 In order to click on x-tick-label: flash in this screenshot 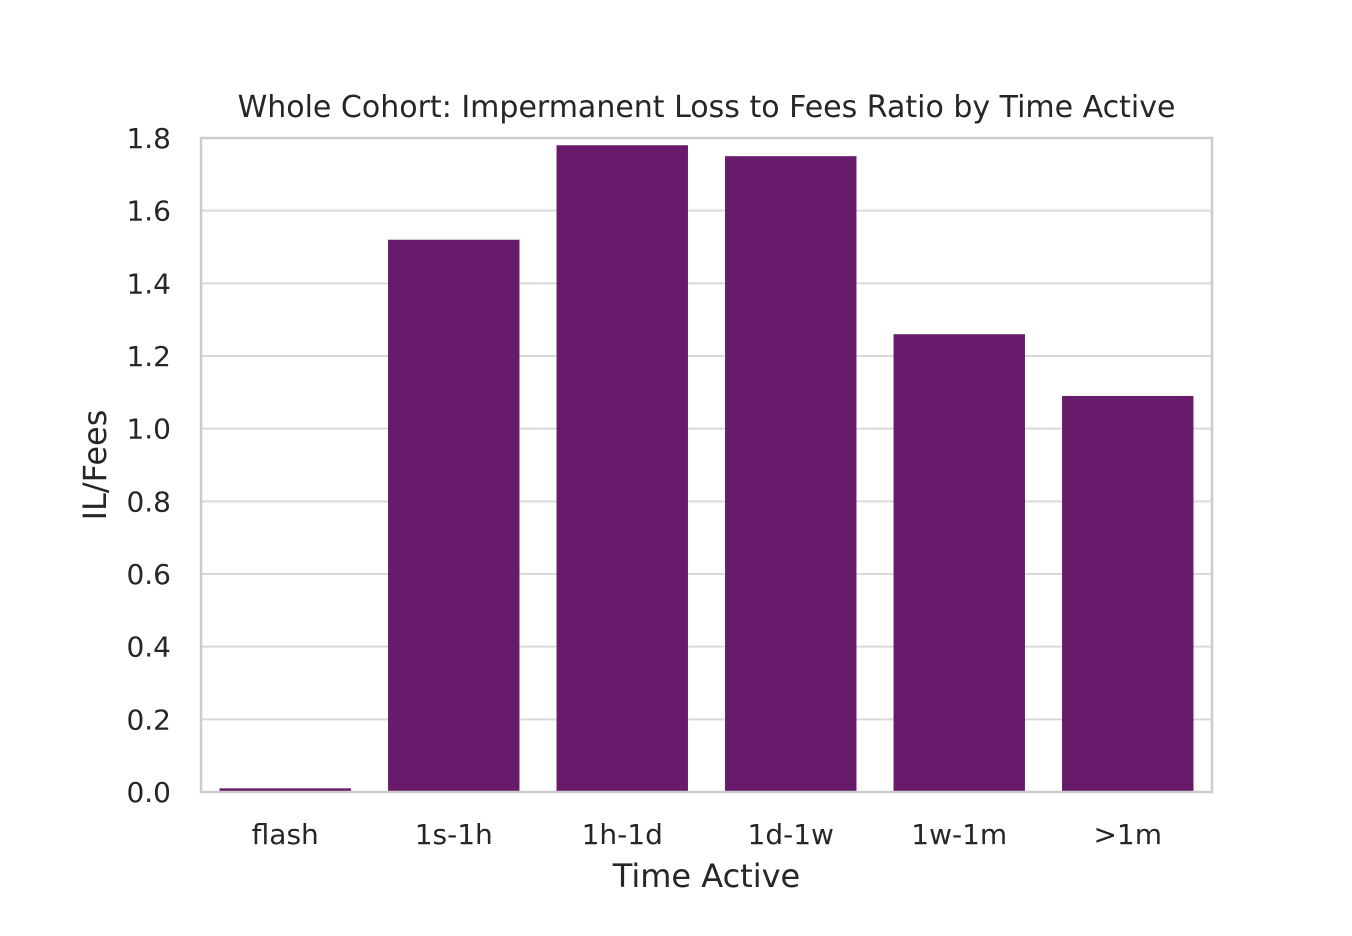, I will do `click(285, 834)`.